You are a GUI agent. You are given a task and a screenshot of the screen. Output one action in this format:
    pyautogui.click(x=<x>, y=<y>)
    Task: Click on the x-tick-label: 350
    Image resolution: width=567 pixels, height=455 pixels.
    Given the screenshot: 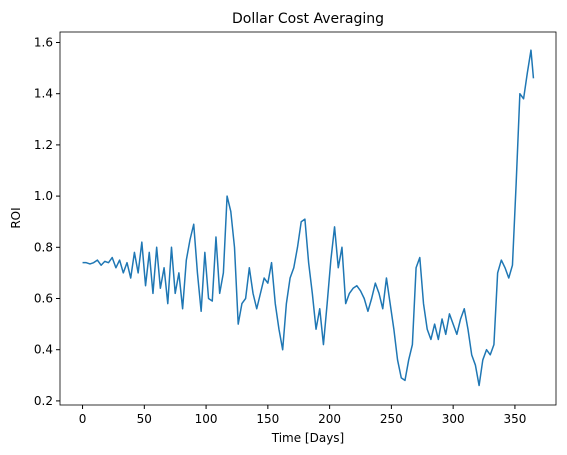 What is the action you would take?
    pyautogui.click(x=514, y=419)
    